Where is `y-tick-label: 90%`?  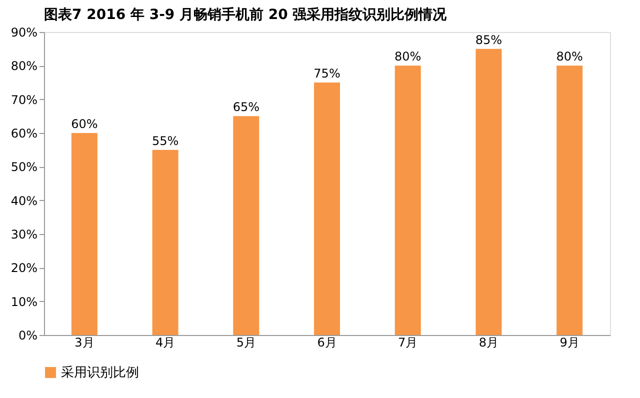
y-tick-label: 90% is located at coordinates (24, 33).